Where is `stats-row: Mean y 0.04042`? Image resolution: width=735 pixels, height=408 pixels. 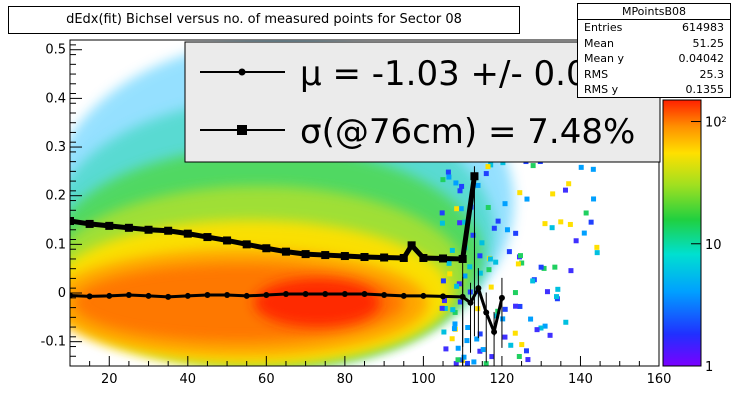 stats-row: Mean y 0.04042 is located at coordinates (654, 59).